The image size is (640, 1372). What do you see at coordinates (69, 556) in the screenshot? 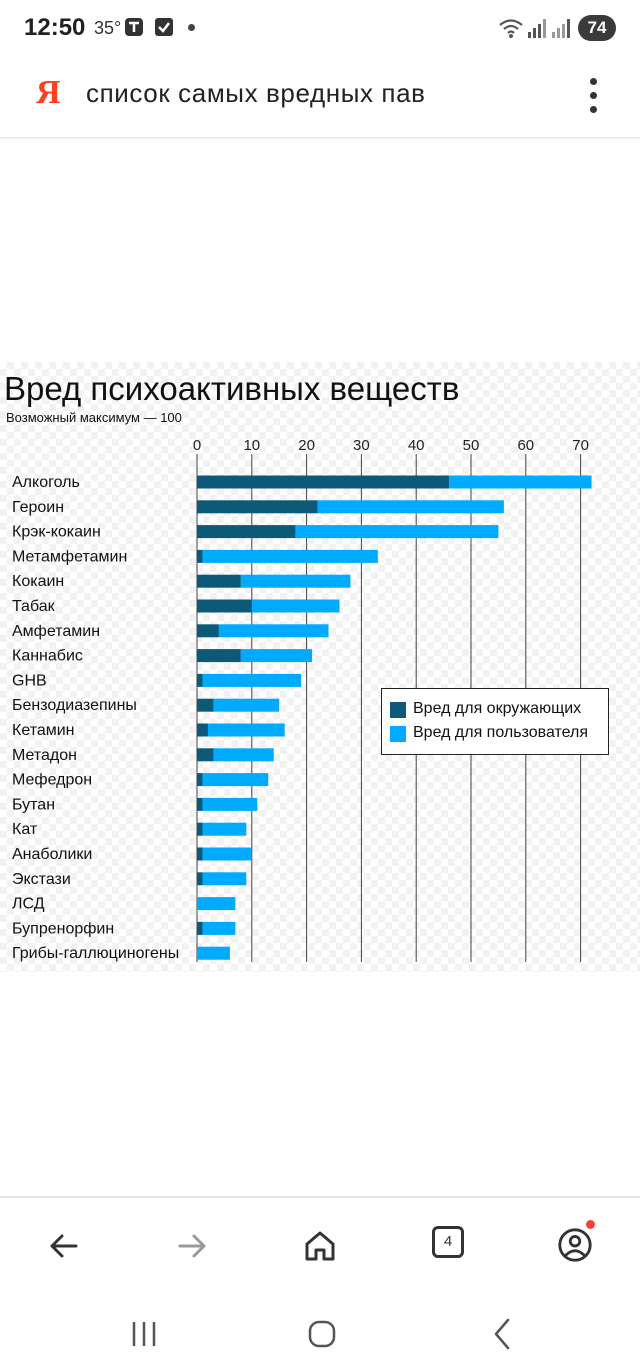
I see `category-label: Метамфетамин` at bounding box center [69, 556].